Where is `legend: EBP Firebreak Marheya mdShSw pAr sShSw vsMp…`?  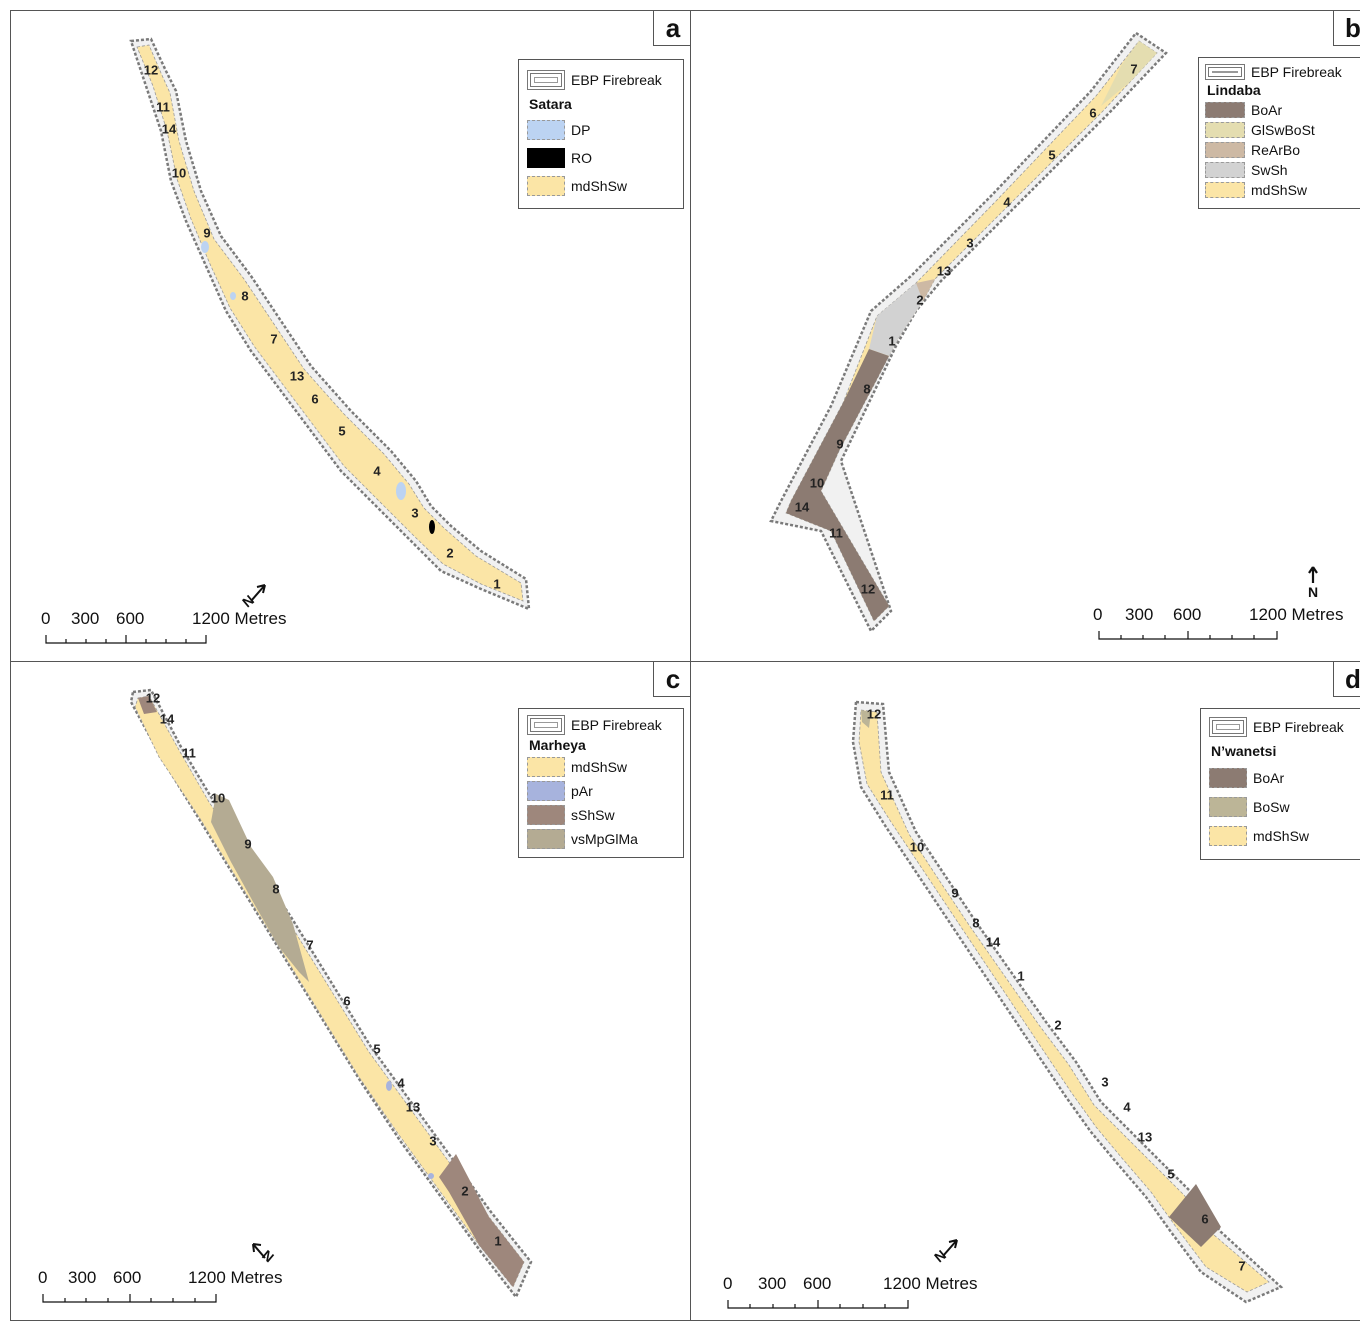 legend: EBP Firebreak Marheya mdShSw pAr sShSw vsMp… is located at coordinates (601, 783).